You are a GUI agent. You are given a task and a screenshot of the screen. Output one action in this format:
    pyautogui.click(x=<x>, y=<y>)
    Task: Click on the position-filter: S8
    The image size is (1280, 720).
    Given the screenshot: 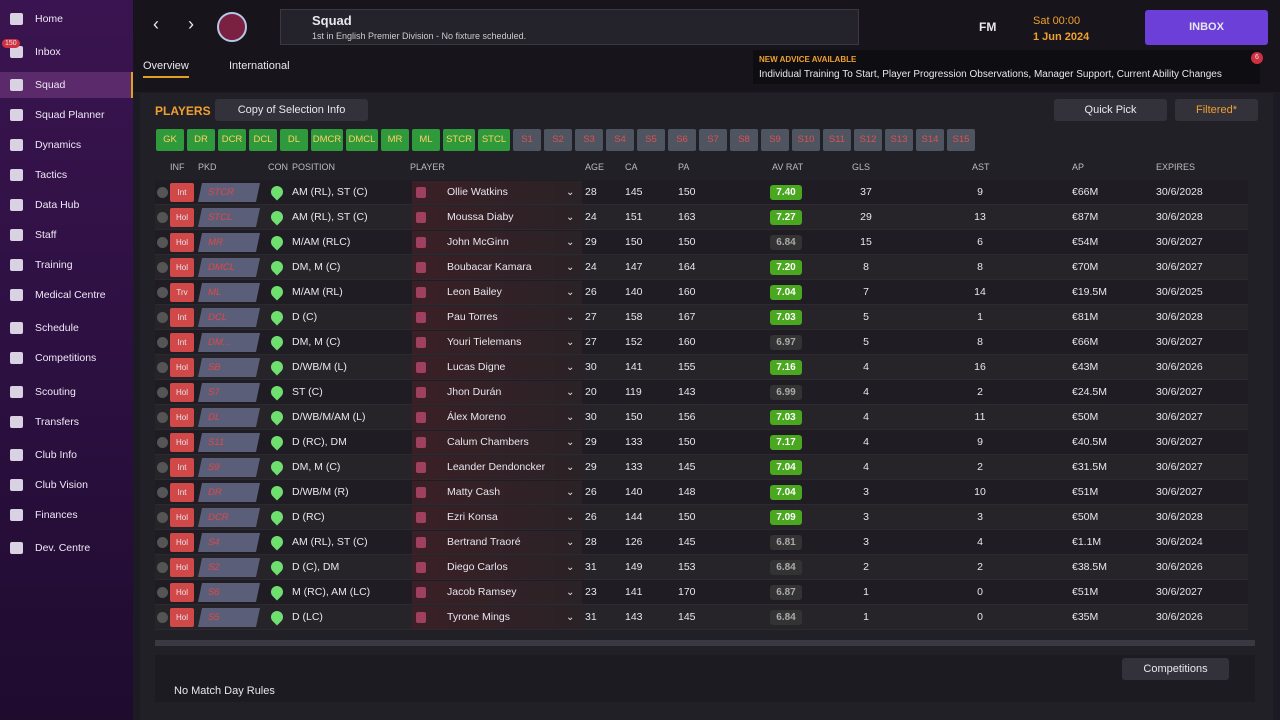 What is the action you would take?
    pyautogui.click(x=744, y=140)
    